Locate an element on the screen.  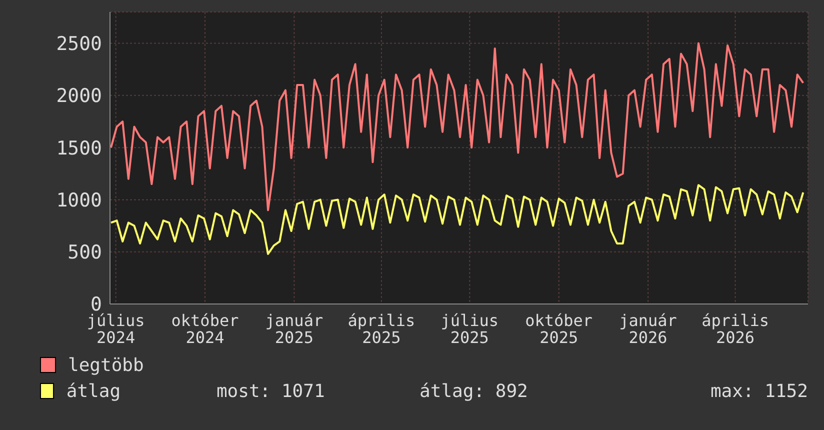
y-tick-label: 2500 is located at coordinates (79, 44).